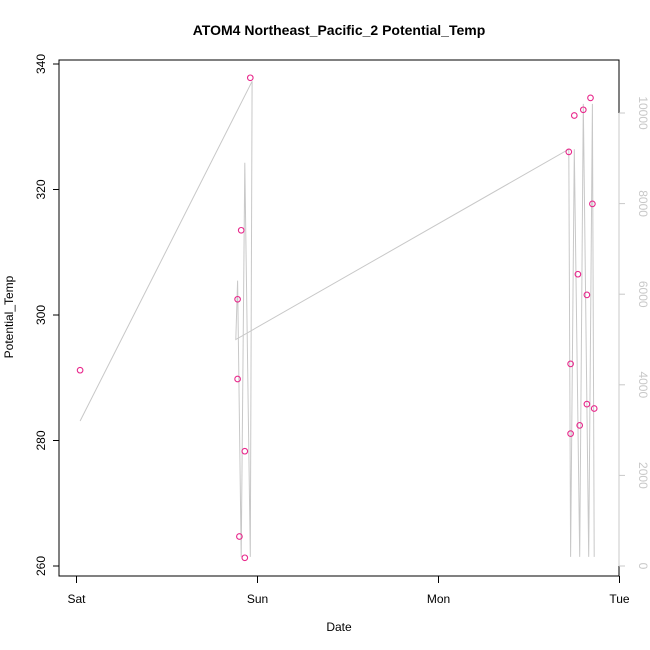 This screenshot has width=650, height=650. I want to click on y2-tick-label-0: 0, so click(643, 566).